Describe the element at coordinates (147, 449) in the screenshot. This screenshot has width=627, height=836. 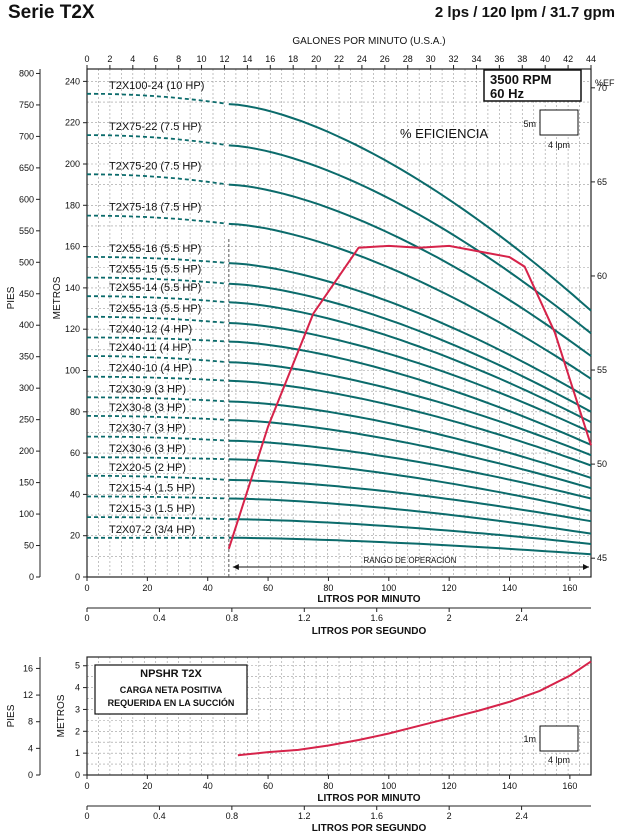
I see `curve-label: T2X30-6 (3 HP)` at that location.